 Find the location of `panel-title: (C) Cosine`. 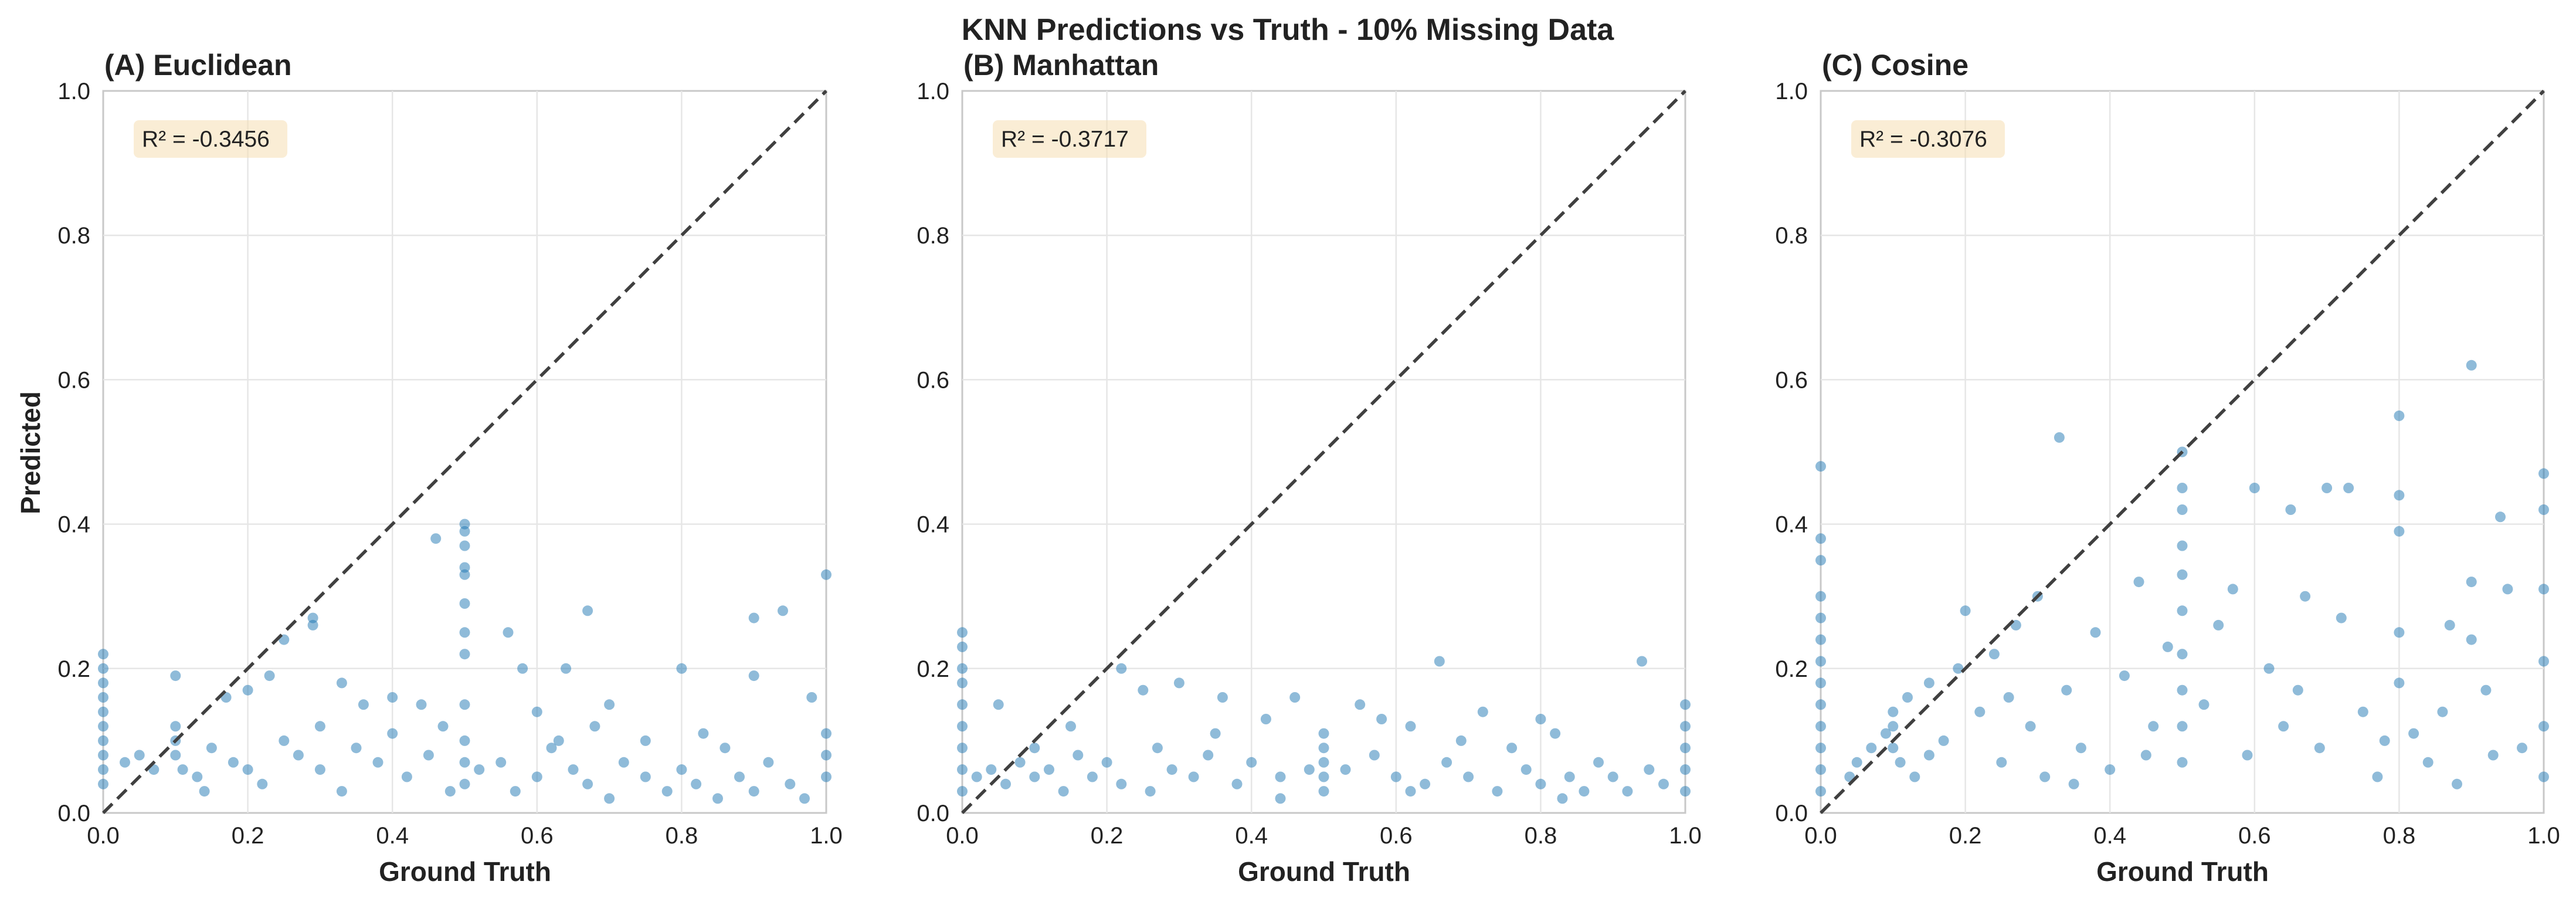

panel-title: (C) Cosine is located at coordinates (1895, 65).